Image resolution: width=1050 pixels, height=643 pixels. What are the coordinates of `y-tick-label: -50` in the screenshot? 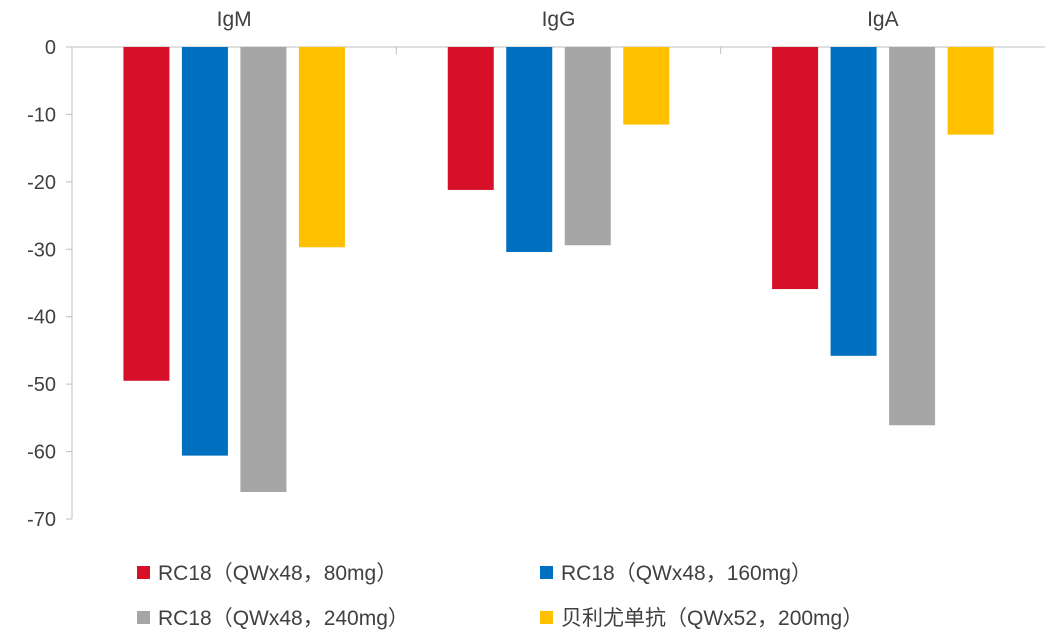 It's located at (41, 385).